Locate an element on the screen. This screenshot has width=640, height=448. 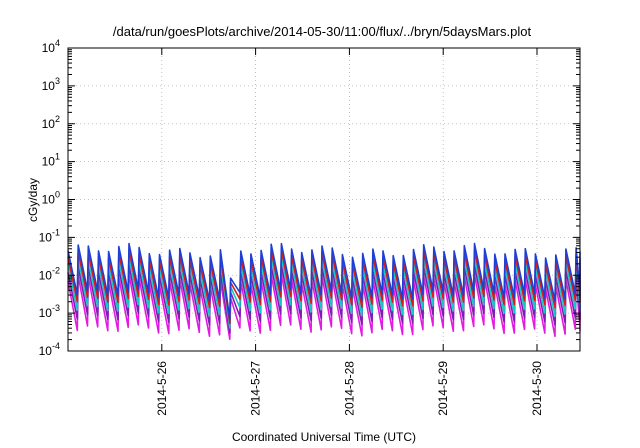
y-tick-label: 10³ is located at coordinates (51, 84).